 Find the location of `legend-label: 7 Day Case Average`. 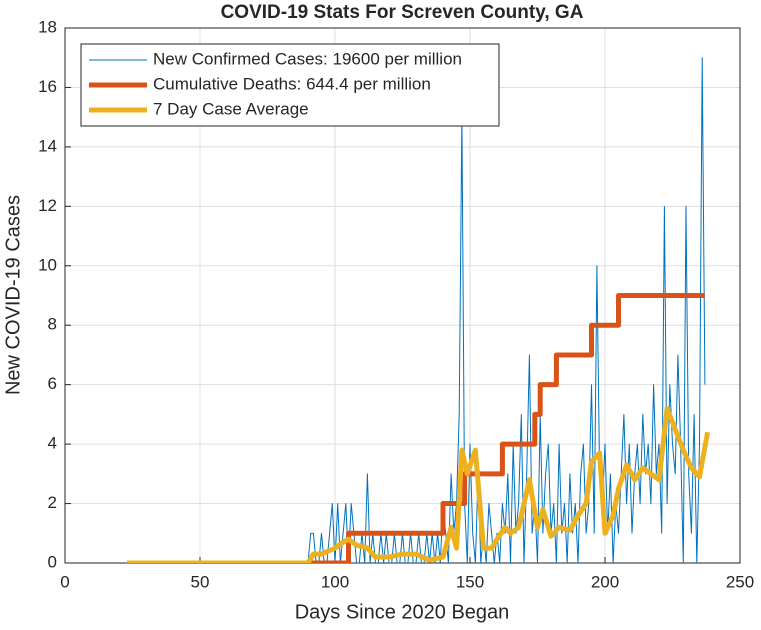

legend-label: 7 Day Case Average is located at coordinates (231, 108).